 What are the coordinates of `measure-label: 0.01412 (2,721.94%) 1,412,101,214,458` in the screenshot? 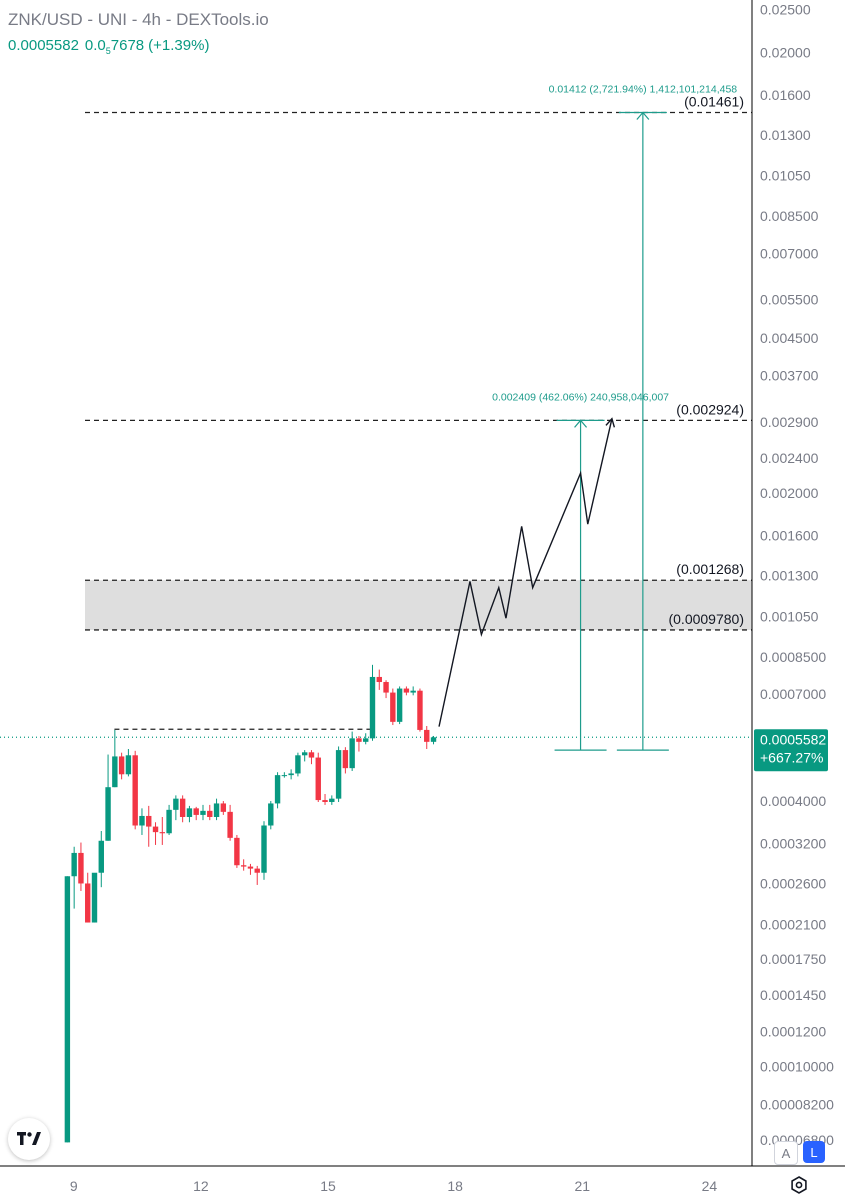 It's located at (643, 89).